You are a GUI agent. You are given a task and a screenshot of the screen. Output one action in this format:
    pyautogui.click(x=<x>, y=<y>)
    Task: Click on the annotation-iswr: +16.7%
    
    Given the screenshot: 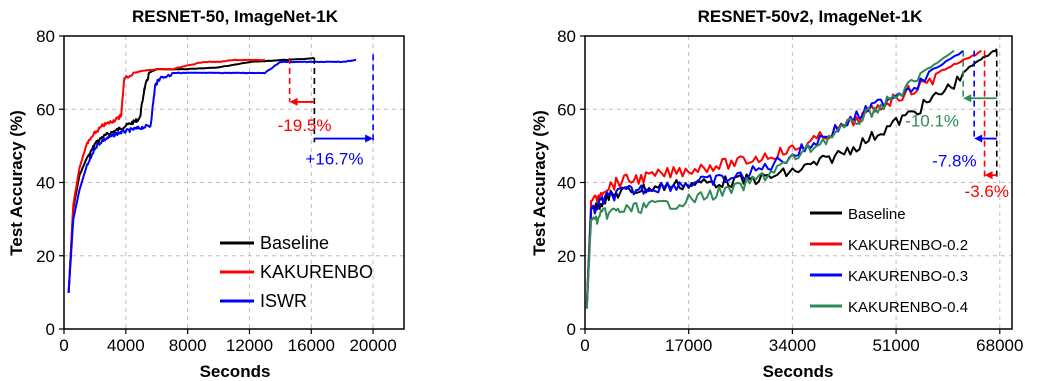 What is the action you would take?
    pyautogui.click(x=334, y=159)
    